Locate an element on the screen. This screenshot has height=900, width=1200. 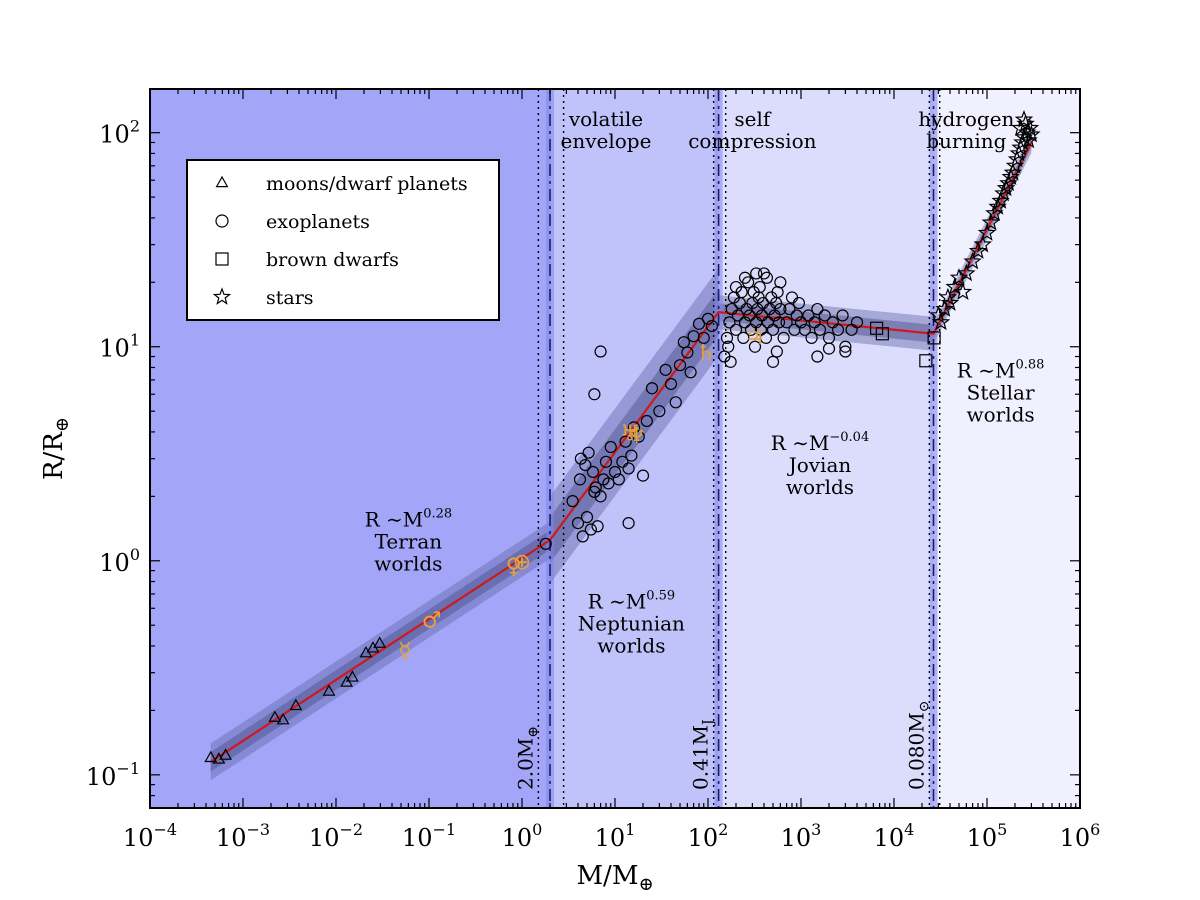
relation-base-3: R ∼M is located at coordinates (986, 370).